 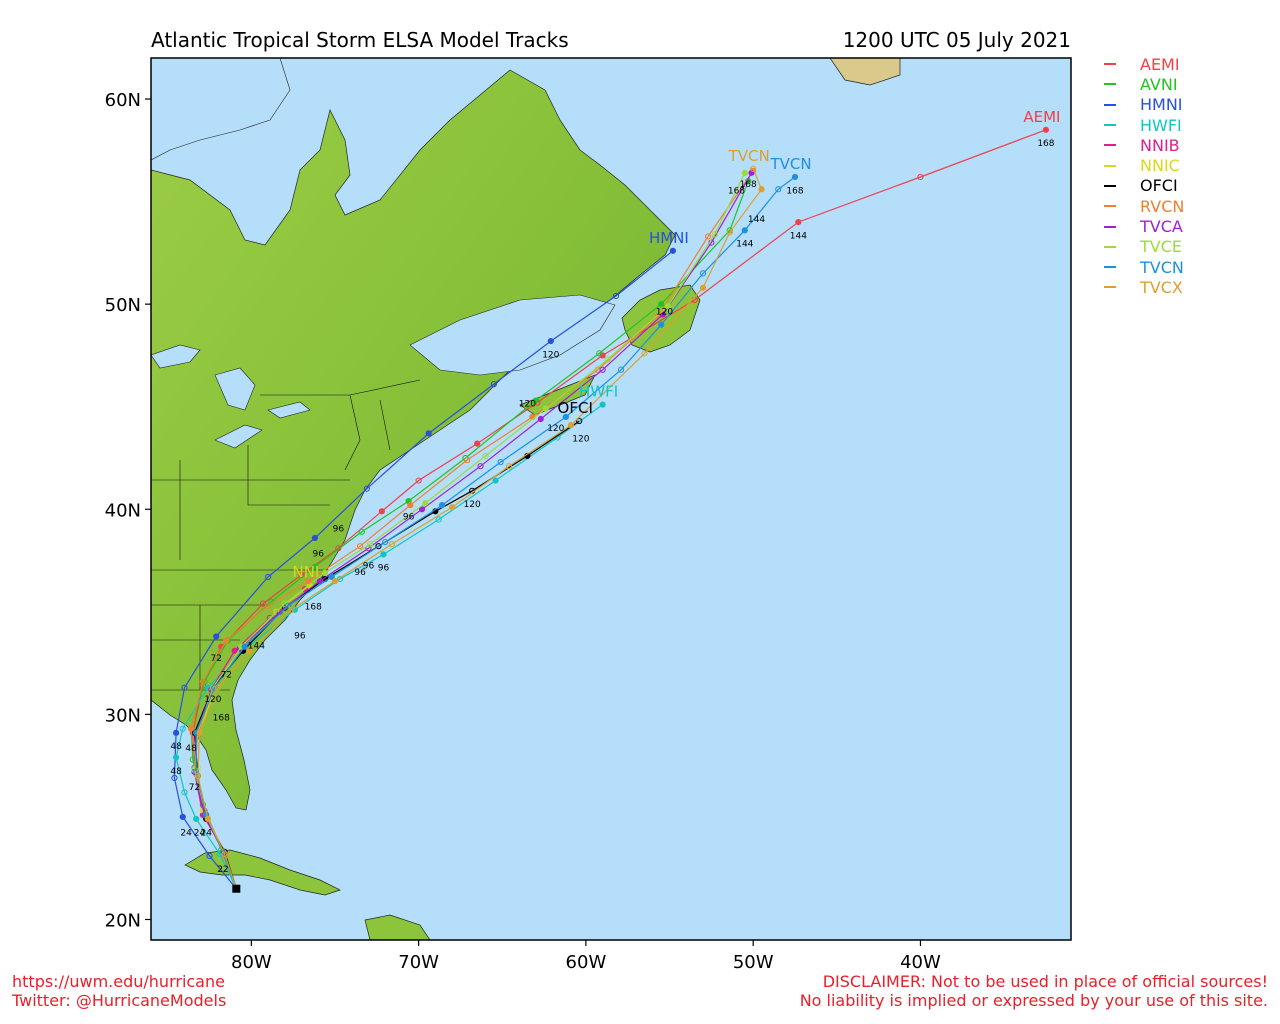 I want to click on lake-superior, so click(x=176, y=356).